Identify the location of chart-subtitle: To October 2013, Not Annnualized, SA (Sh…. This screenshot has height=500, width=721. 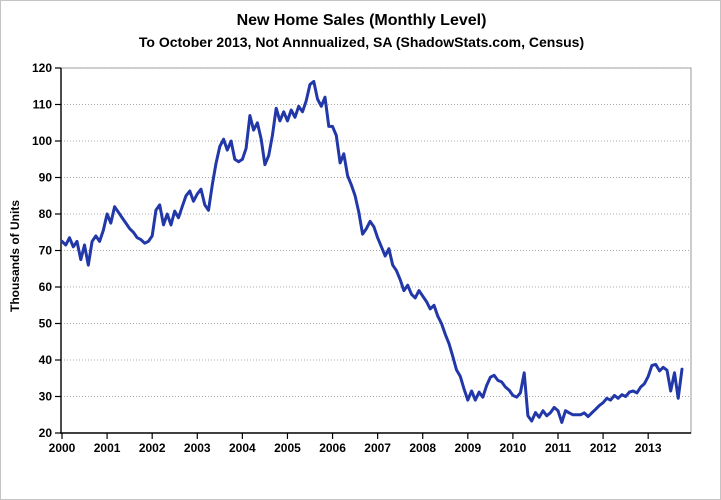
(361, 42).